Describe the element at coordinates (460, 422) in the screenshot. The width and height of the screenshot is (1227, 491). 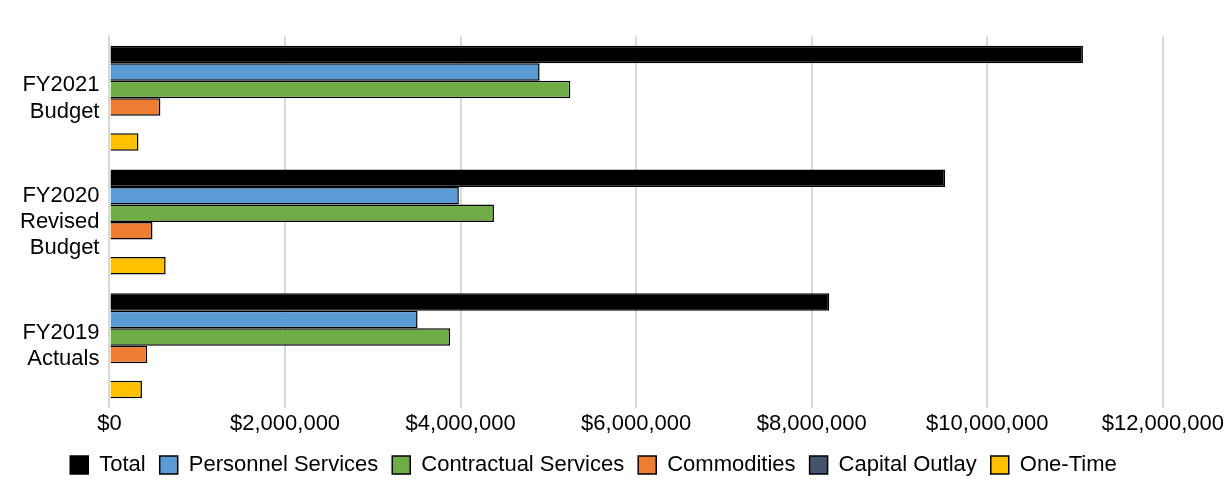
I see `x-tick-label: $4,000,000` at that location.